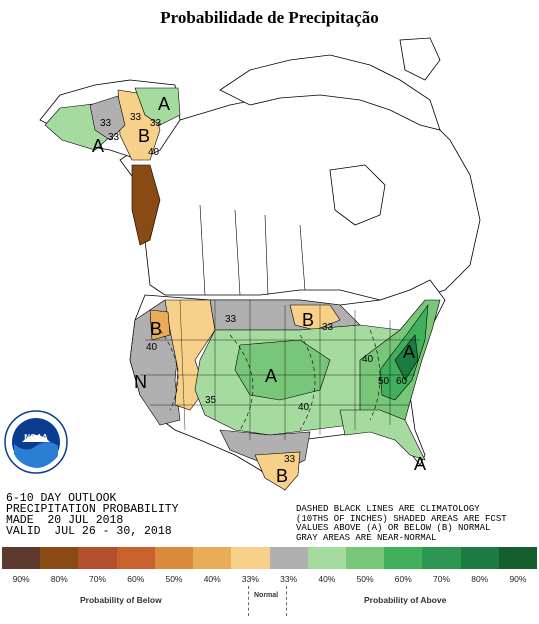  Describe the element at coordinates (269, 17) in the screenshot. I see `map-title: Probabilidade de Precipitação` at that location.